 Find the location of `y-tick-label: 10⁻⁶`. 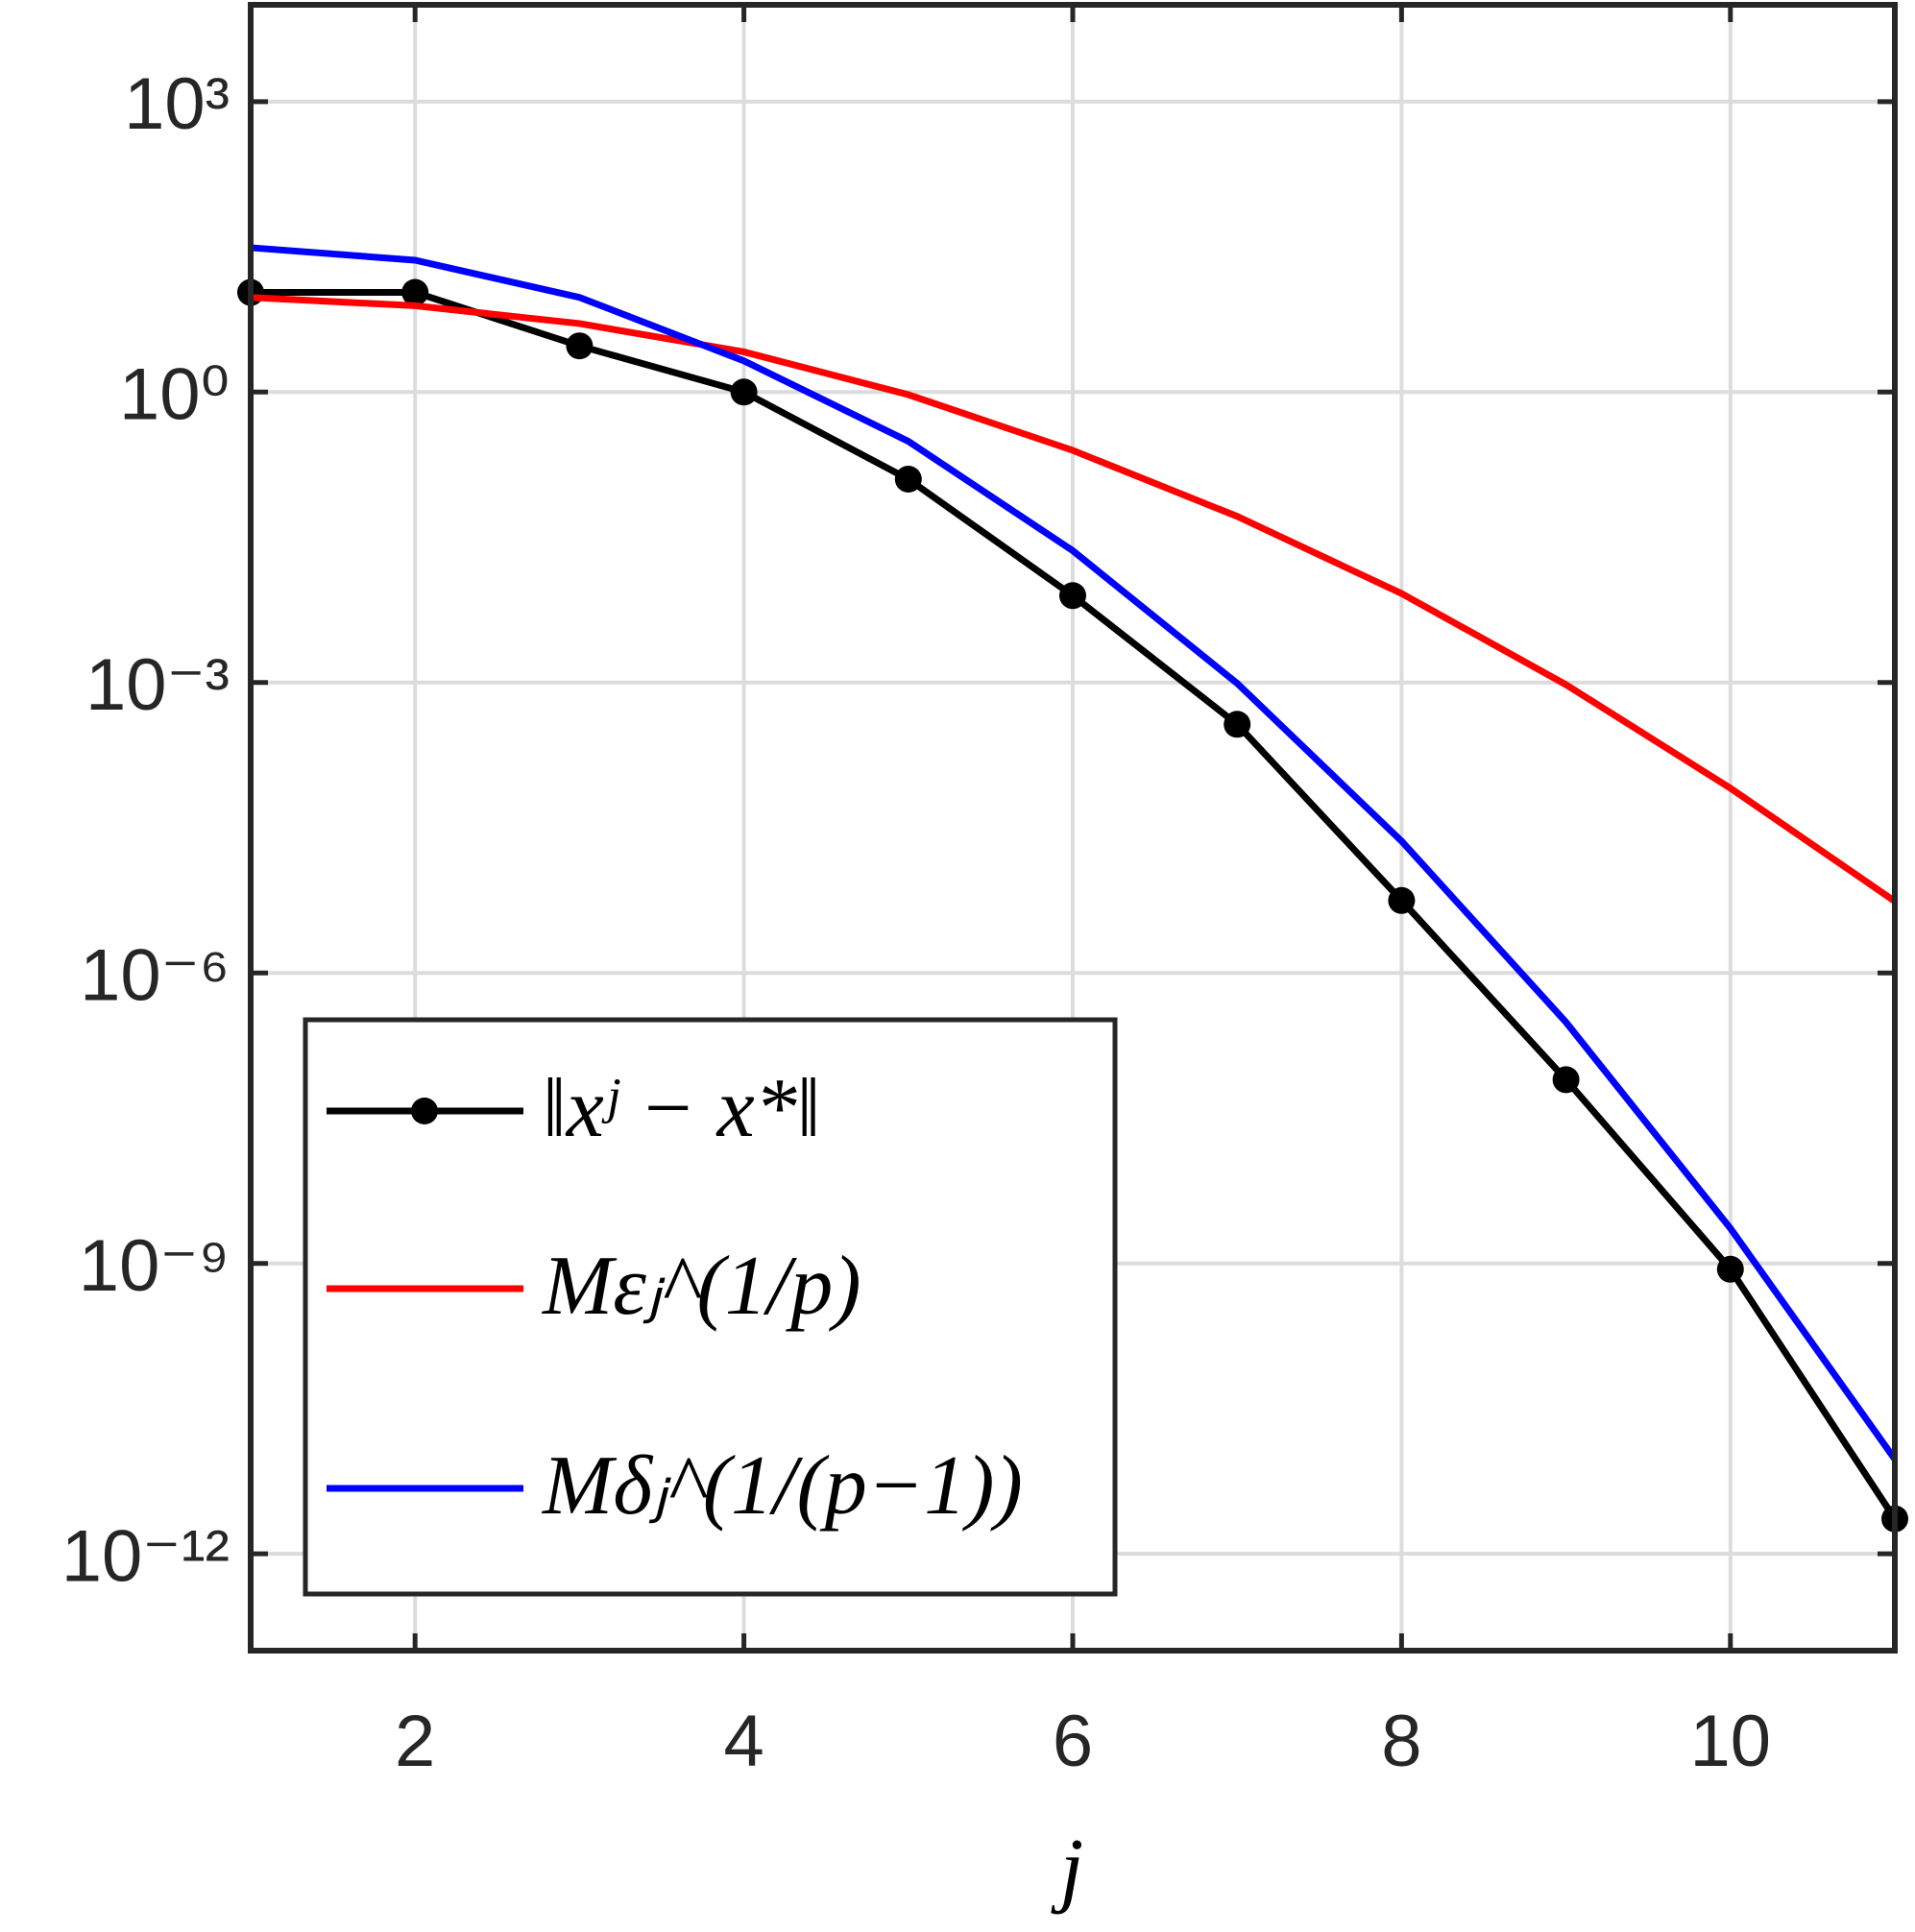

y-tick-label: 10⁻⁶ is located at coordinates (155, 975).